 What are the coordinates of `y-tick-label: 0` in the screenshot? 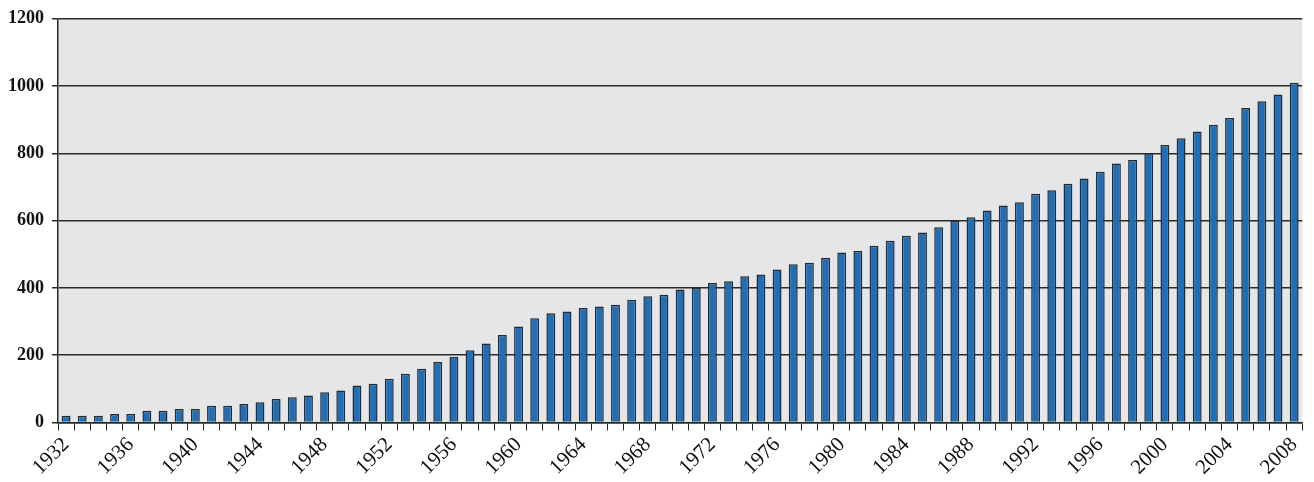 It's located at (39, 421).